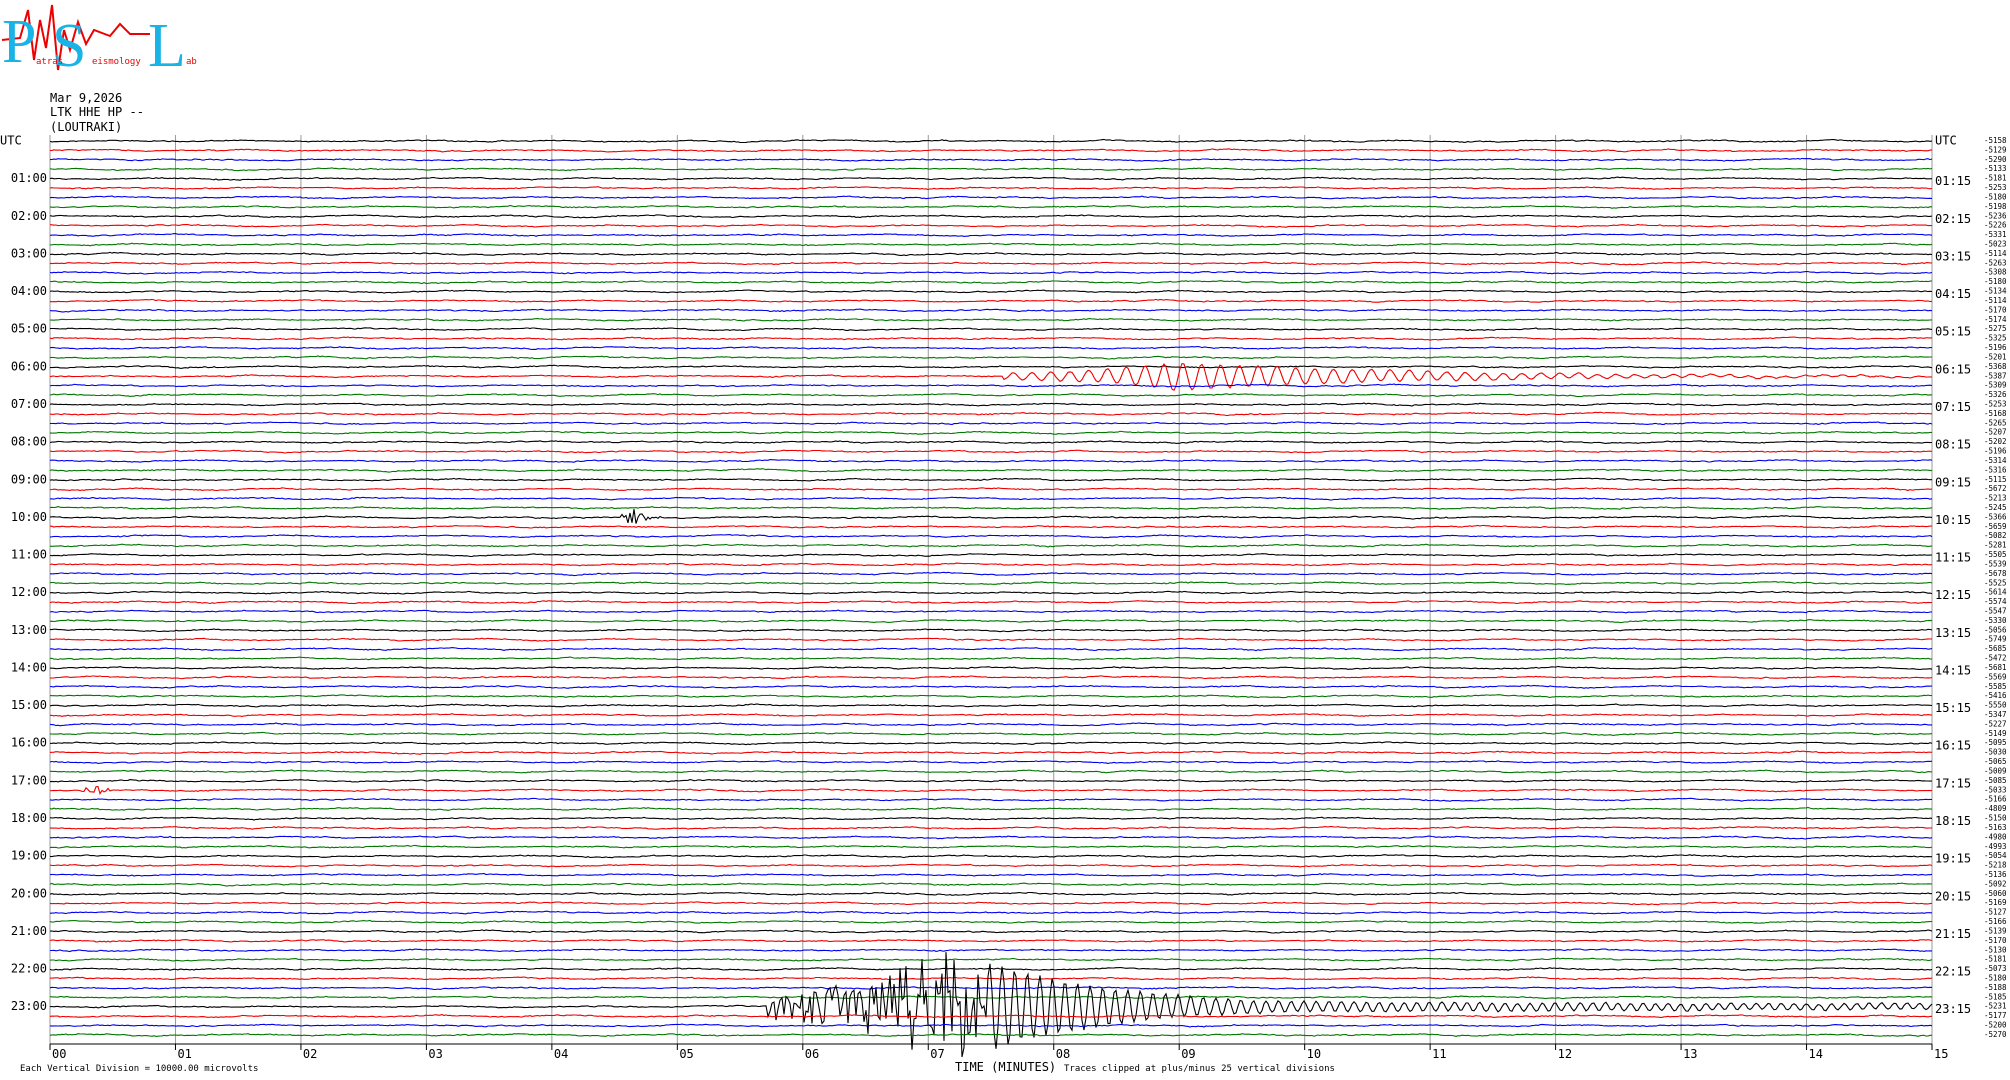 This screenshot has width=2010, height=1080. Describe the element at coordinates (191, 62) in the screenshot. I see `logo-word: ab` at that location.